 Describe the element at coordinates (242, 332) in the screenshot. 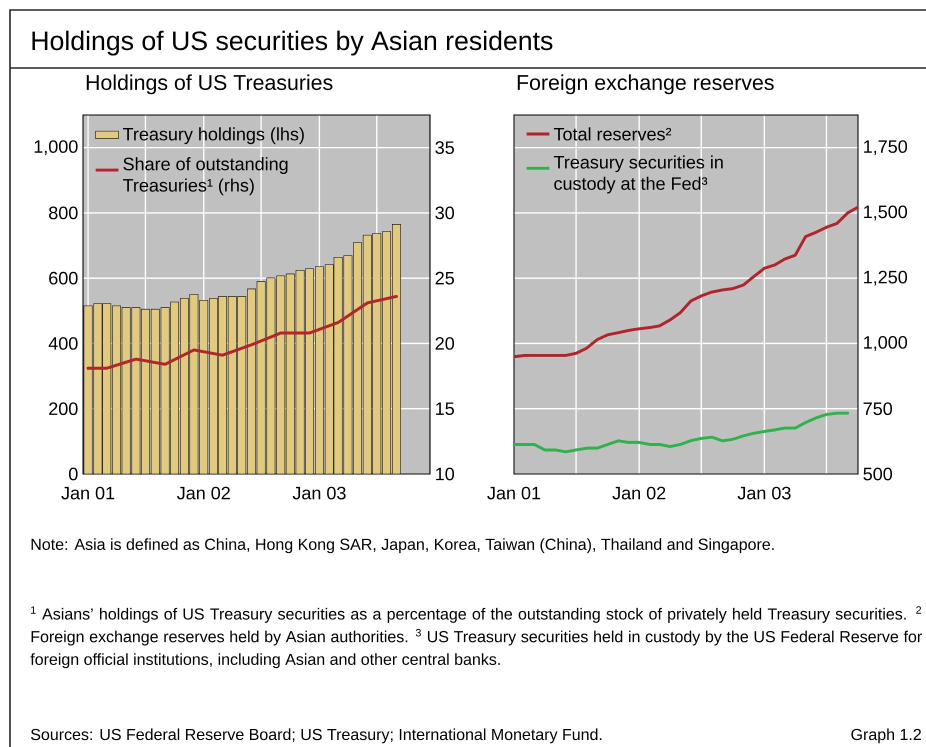

I see `line-series` at that location.